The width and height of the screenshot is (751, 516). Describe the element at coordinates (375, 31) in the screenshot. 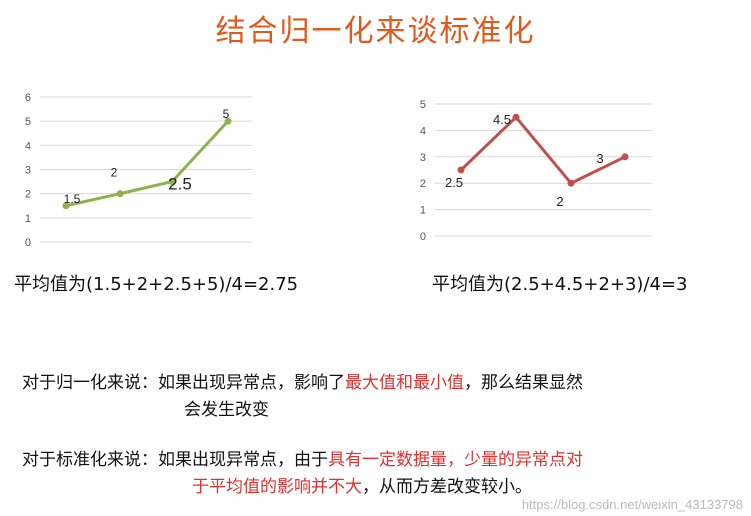

I see `page-title: 结合归一化来谈标准化` at that location.